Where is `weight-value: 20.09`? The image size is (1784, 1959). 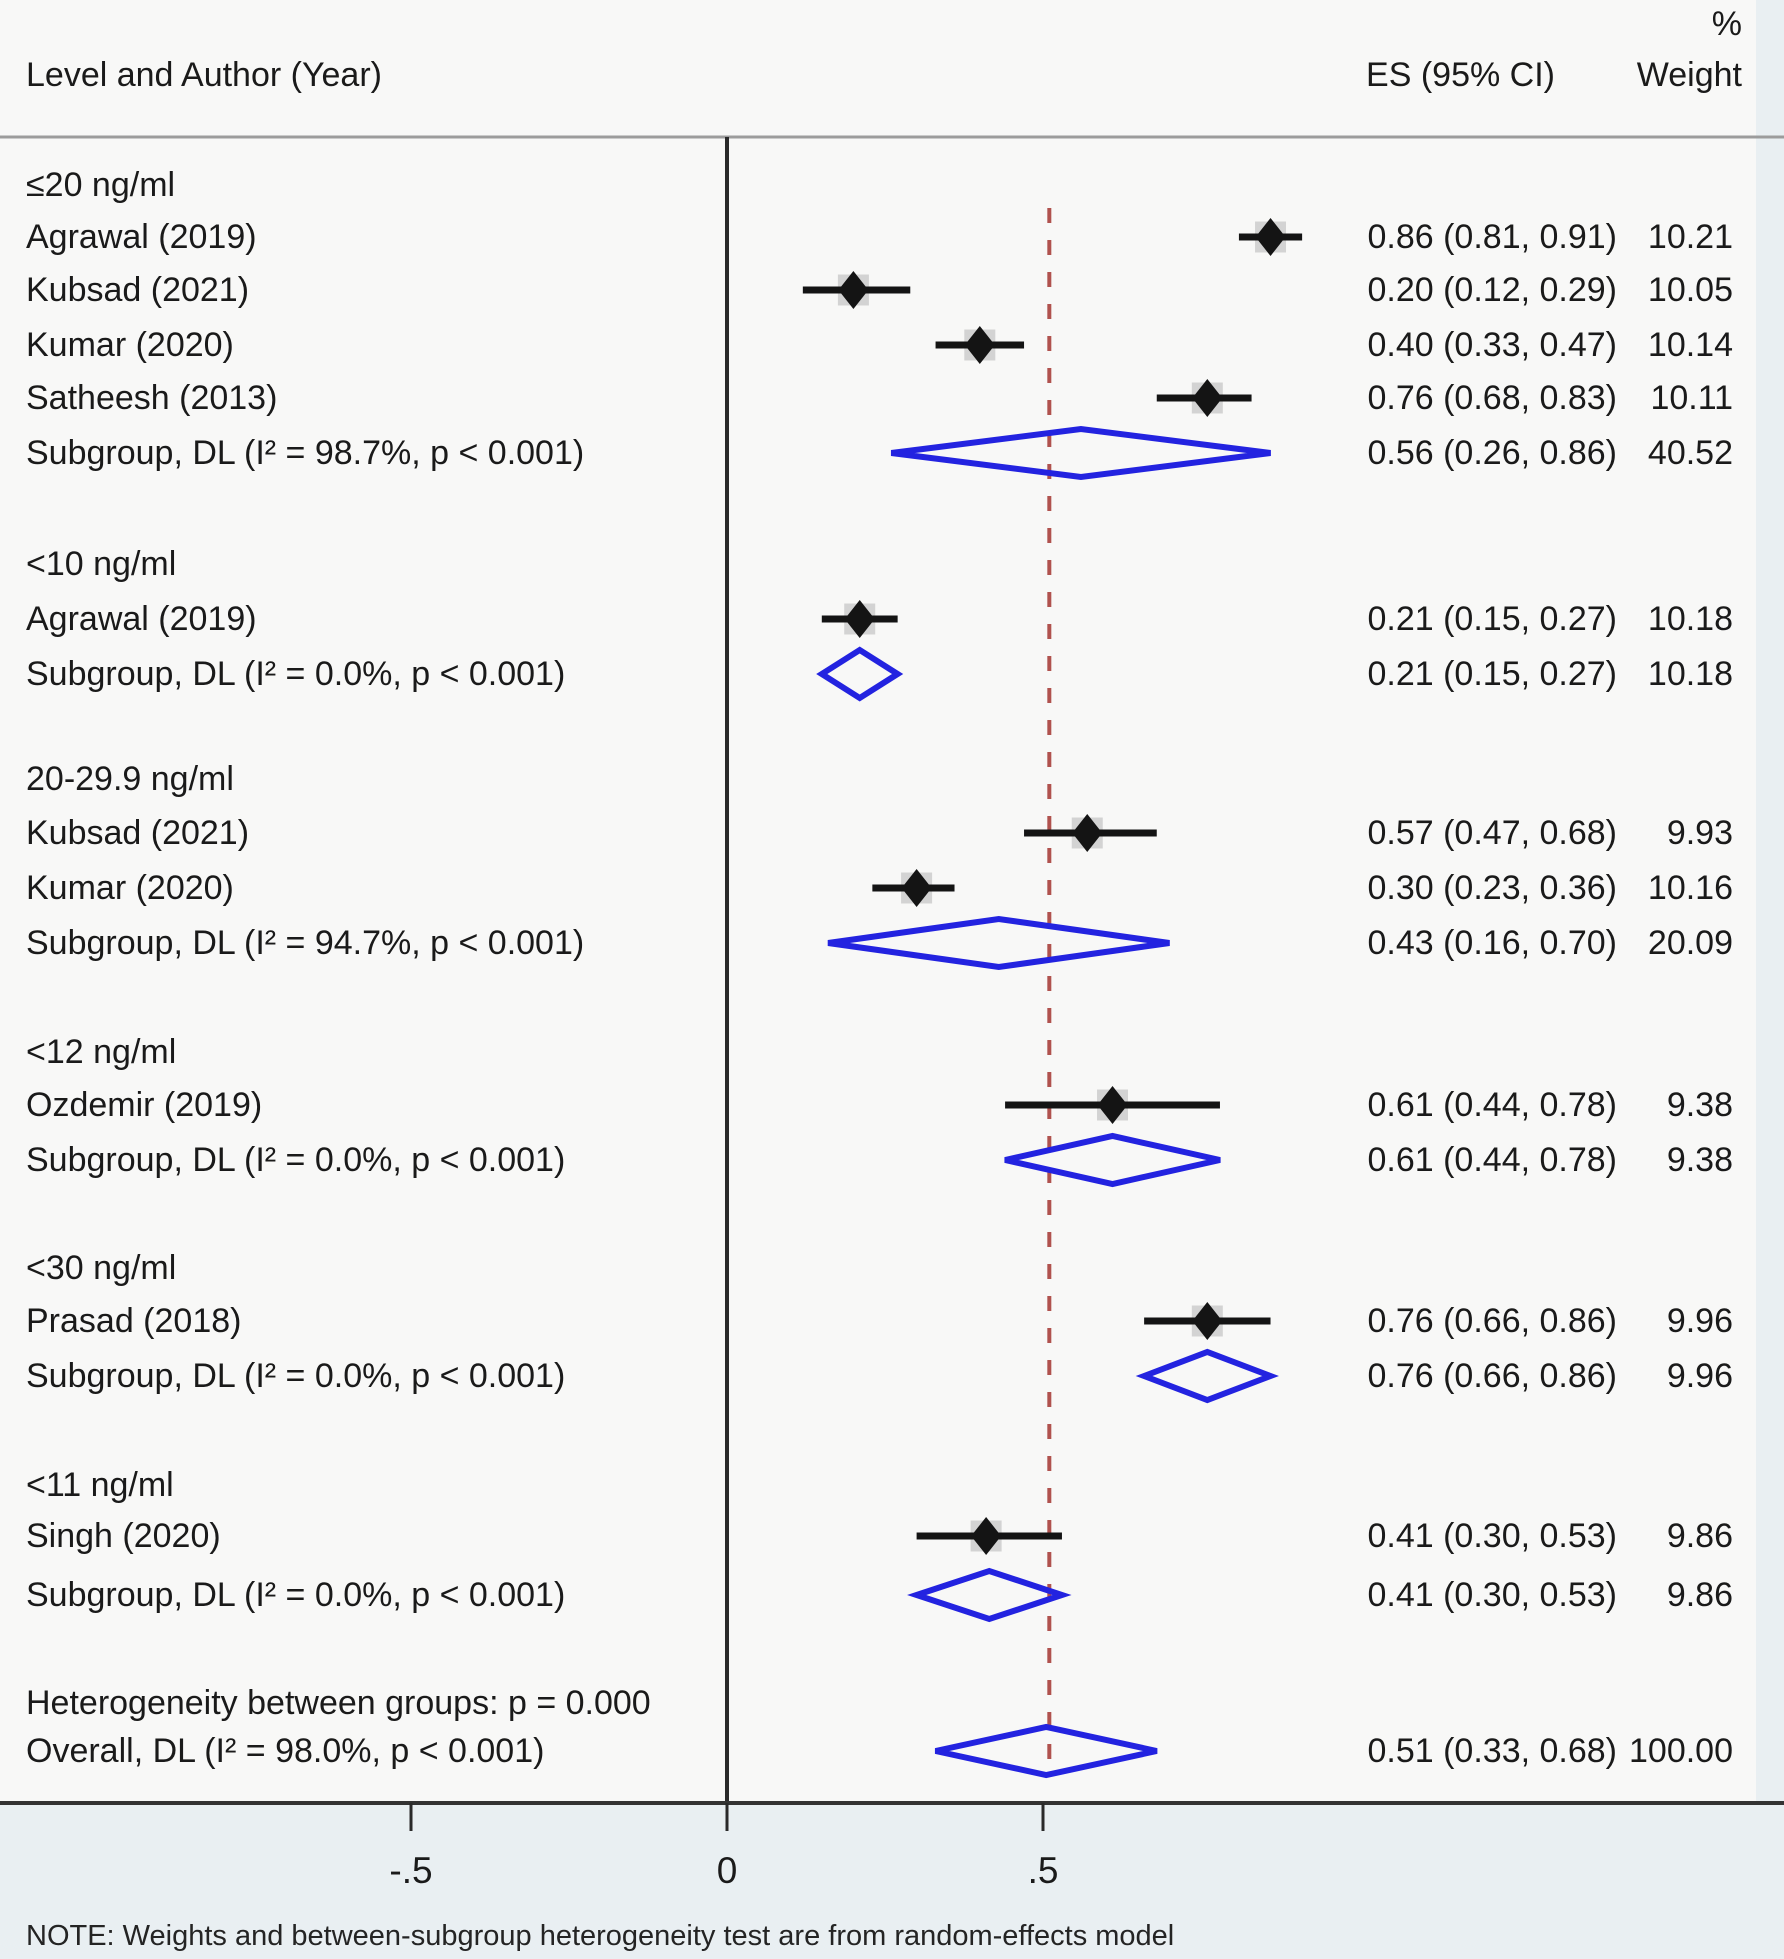 weight-value: 20.09 is located at coordinates (1690, 943).